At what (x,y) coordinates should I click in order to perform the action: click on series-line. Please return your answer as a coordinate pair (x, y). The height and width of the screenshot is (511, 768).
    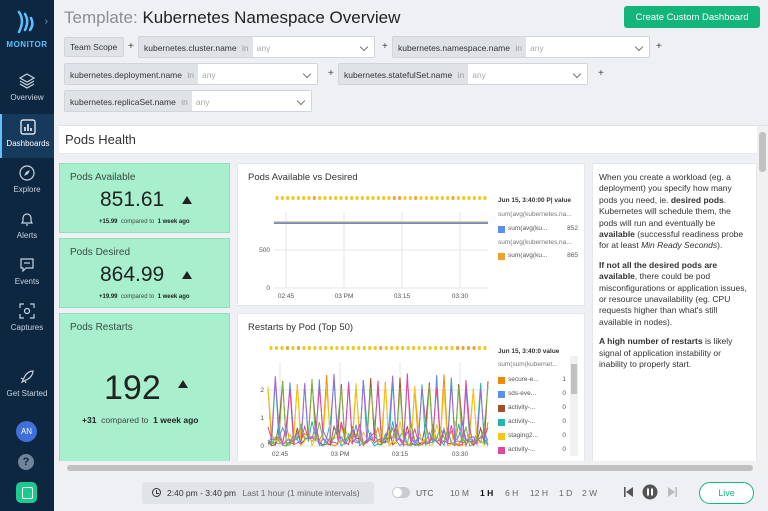
    Looking at the image, I should click on (378, 410).